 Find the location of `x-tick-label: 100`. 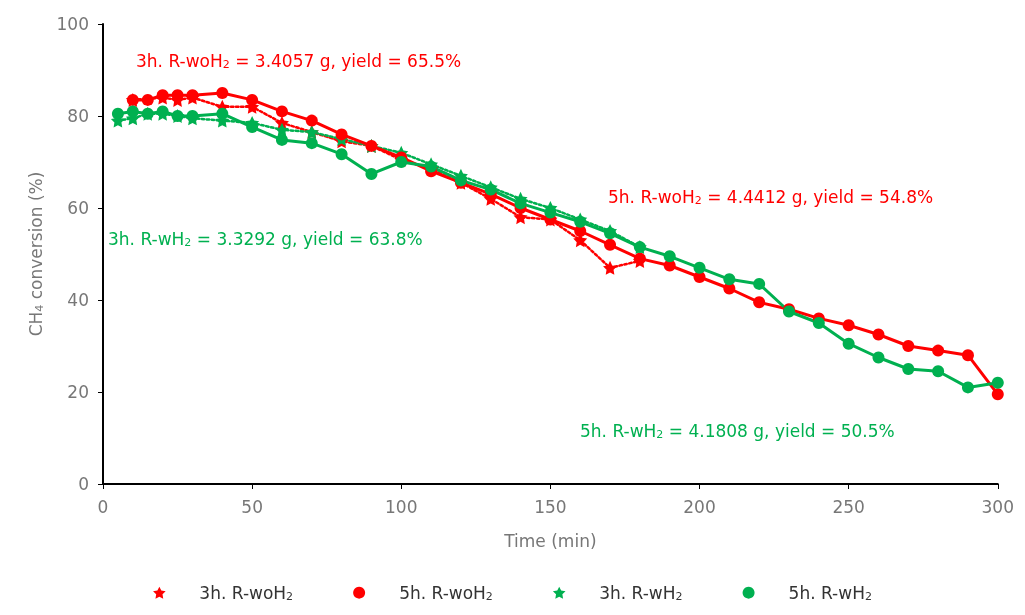

x-tick-label: 100 is located at coordinates (401, 506).